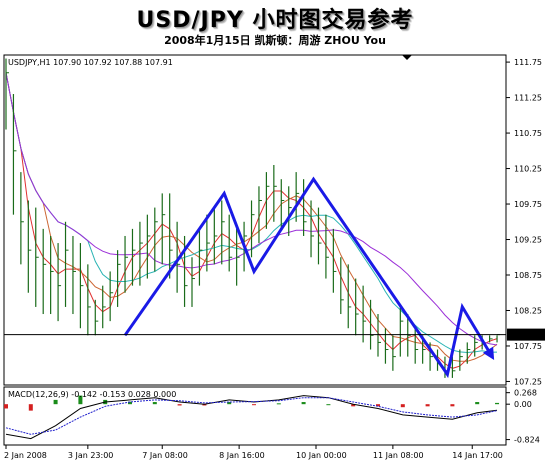 The height and width of the screenshot is (463, 550). I want to click on signal-line, so click(251, 416).